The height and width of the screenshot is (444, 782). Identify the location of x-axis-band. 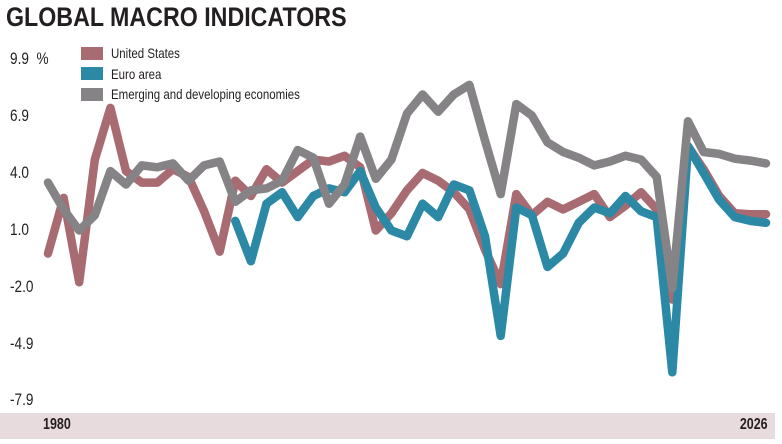
(387, 426).